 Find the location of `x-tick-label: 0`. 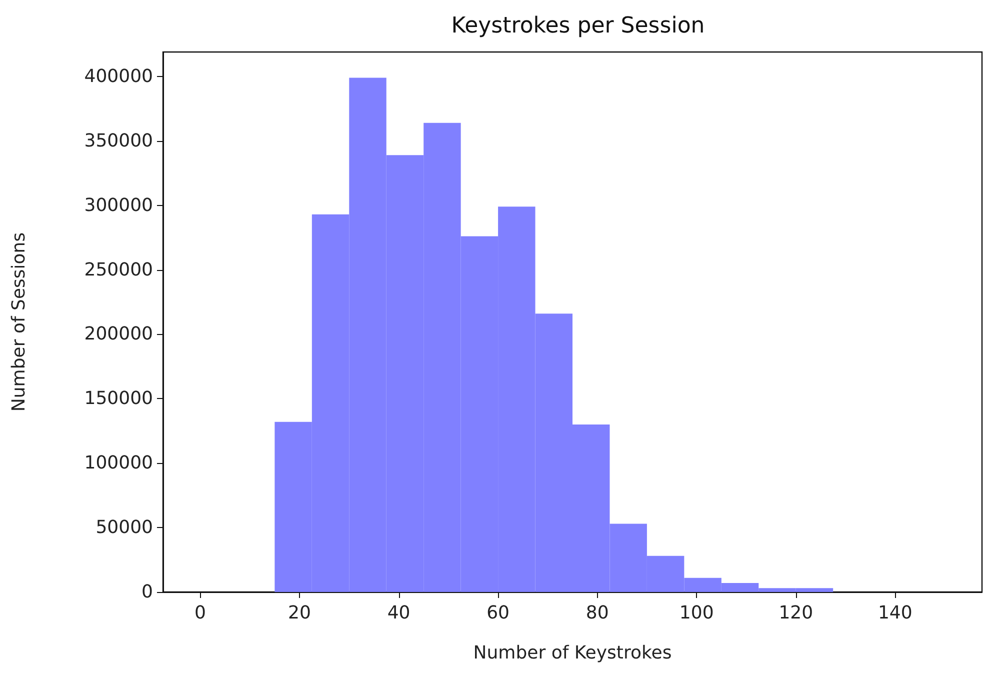

x-tick-label: 0 is located at coordinates (200, 613).